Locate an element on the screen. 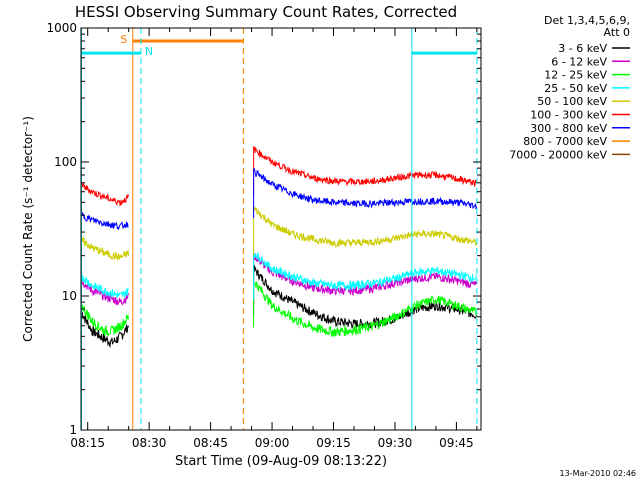  legend-entry-label: 6 - 12 keV is located at coordinates (579, 61).